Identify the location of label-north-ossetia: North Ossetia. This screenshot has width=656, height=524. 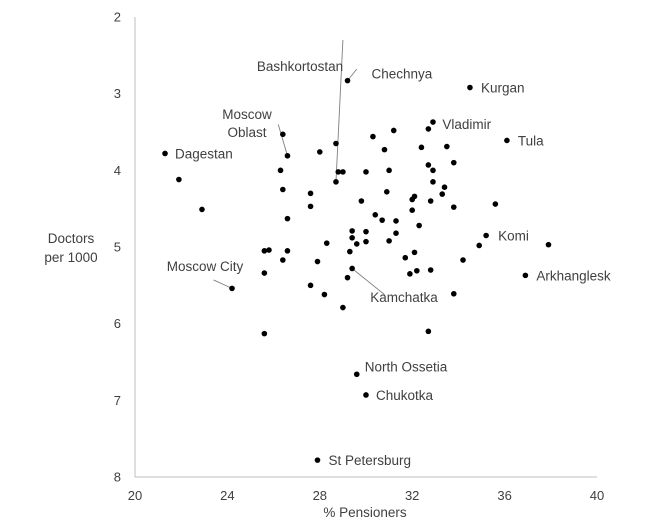
(406, 366).